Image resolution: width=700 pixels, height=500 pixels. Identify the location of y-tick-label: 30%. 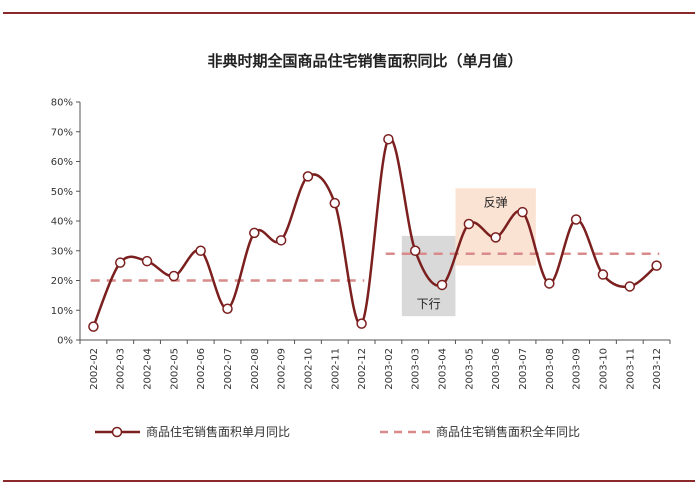
(62, 251).